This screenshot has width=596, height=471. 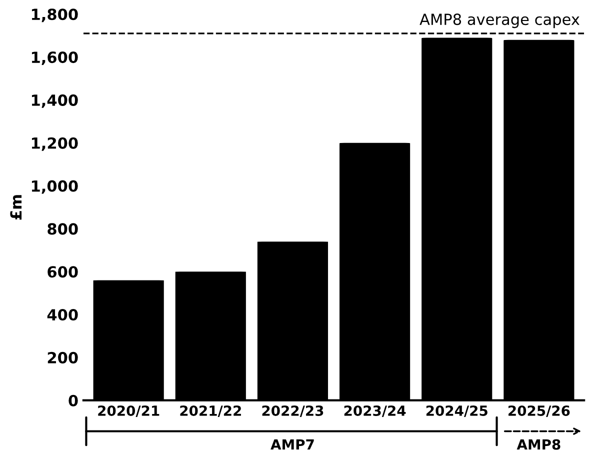 What do you see at coordinates (210, 411) in the screenshot?
I see `x-tick-label: 2021/22` at bounding box center [210, 411].